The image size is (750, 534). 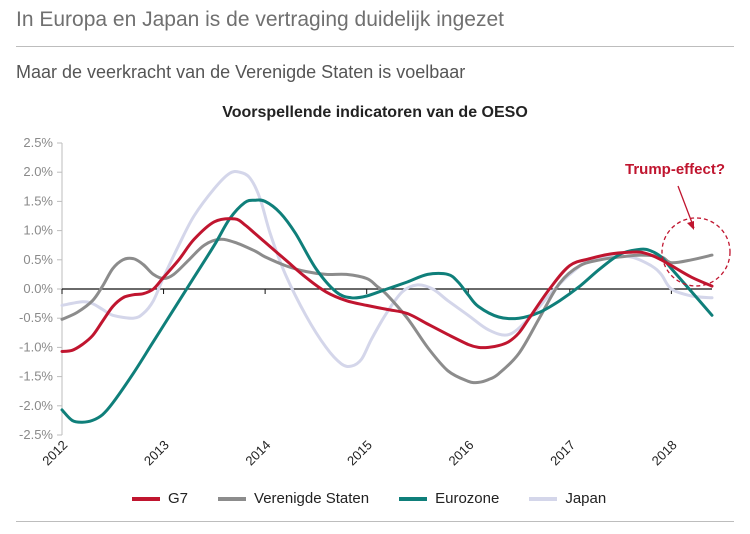 What do you see at coordinates (586, 498) in the screenshot?
I see `legend-label-japan: Japan` at bounding box center [586, 498].